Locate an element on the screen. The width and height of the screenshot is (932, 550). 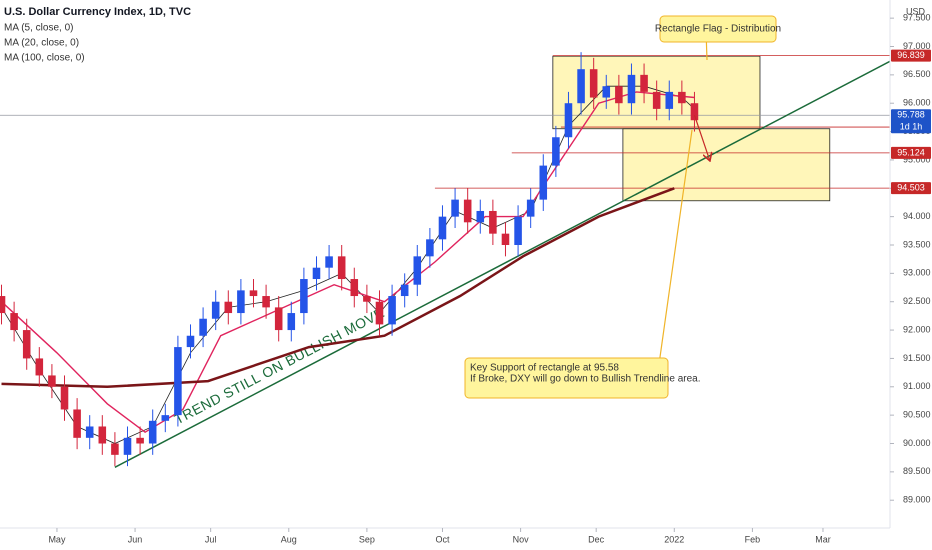
legend-entry: MA (100, close, 0) is located at coordinates (44, 58).